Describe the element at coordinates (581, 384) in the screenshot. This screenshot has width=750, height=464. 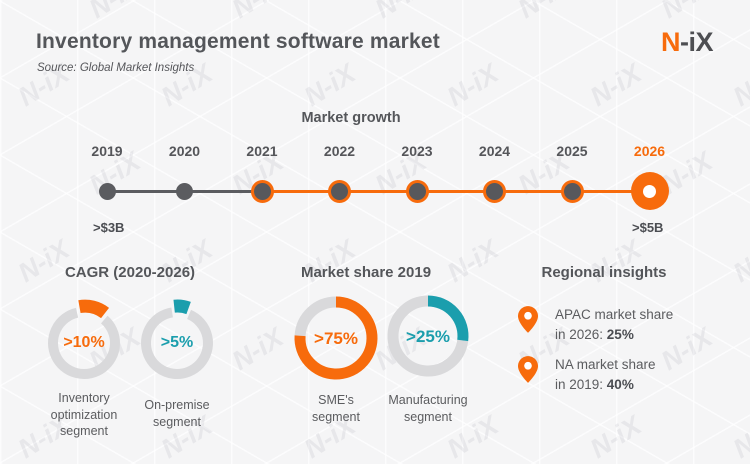
I see `regional-line2-prefix: in 2019:` at that location.